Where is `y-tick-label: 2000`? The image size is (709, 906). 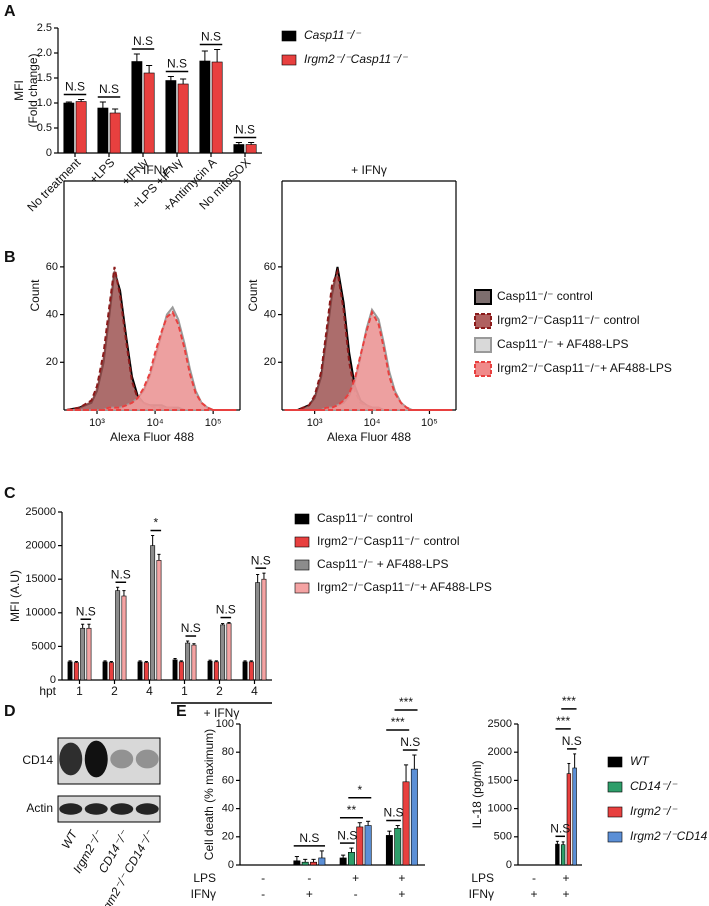
y-tick-label: 2000 is located at coordinates (500, 752).